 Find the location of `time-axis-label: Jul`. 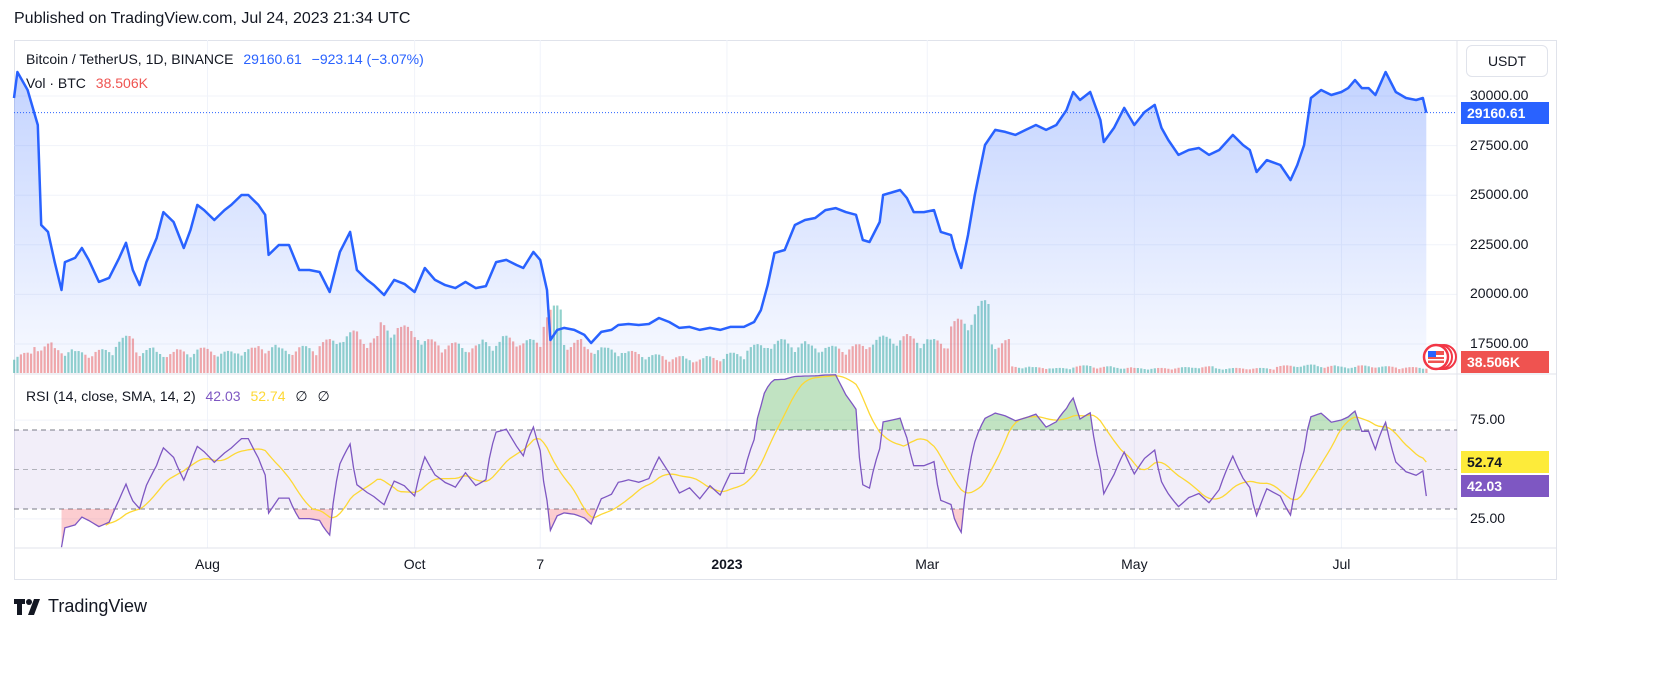

time-axis-label: Jul is located at coordinates (1341, 564).